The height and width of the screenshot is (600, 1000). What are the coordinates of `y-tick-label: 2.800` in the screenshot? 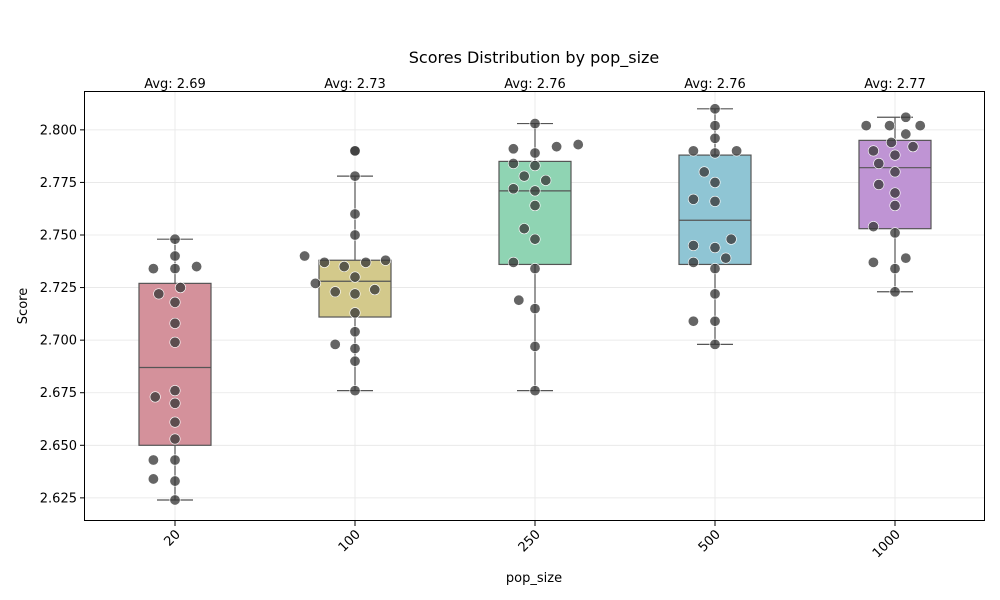 It's located at (58, 130).